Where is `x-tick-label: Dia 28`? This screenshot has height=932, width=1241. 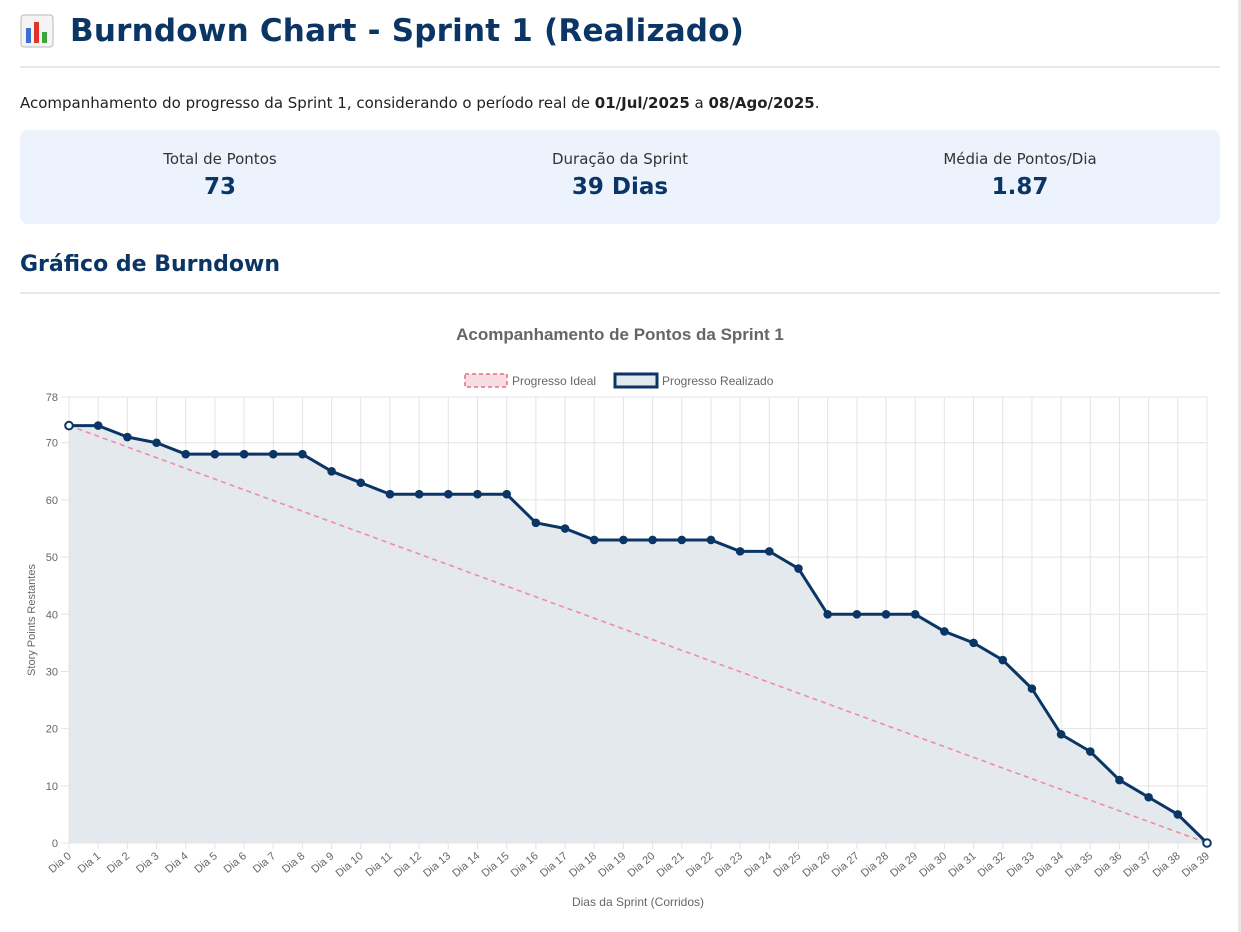 x-tick-label: Dia 28 is located at coordinates (875, 865).